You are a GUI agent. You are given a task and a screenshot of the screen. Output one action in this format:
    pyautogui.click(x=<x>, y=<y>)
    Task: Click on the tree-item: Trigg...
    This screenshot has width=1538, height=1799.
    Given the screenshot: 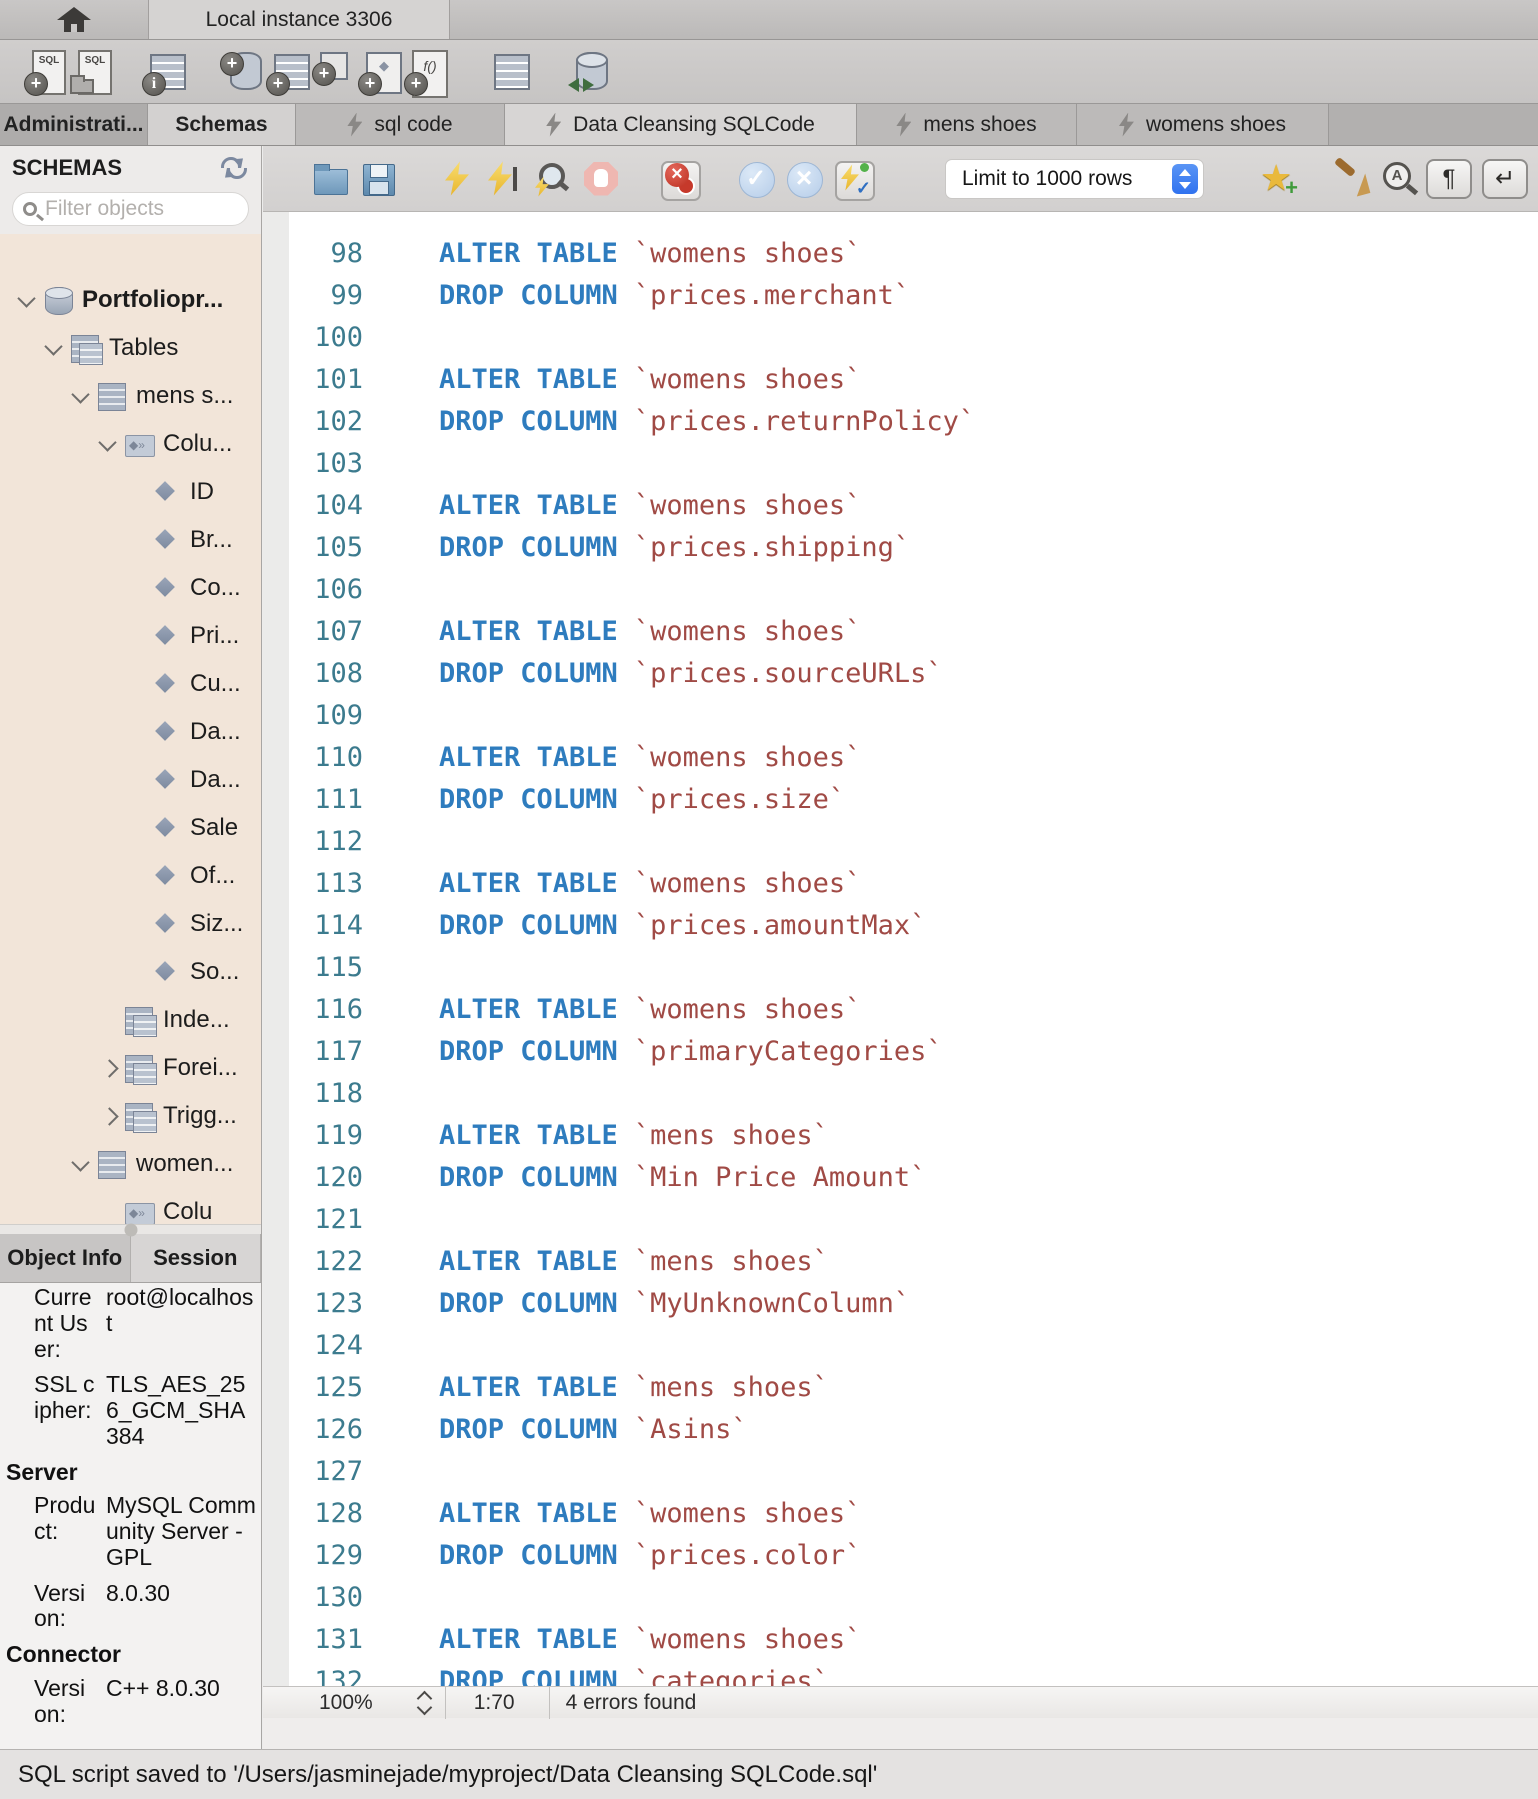 What is the action you would take?
    pyautogui.click(x=130, y=1116)
    